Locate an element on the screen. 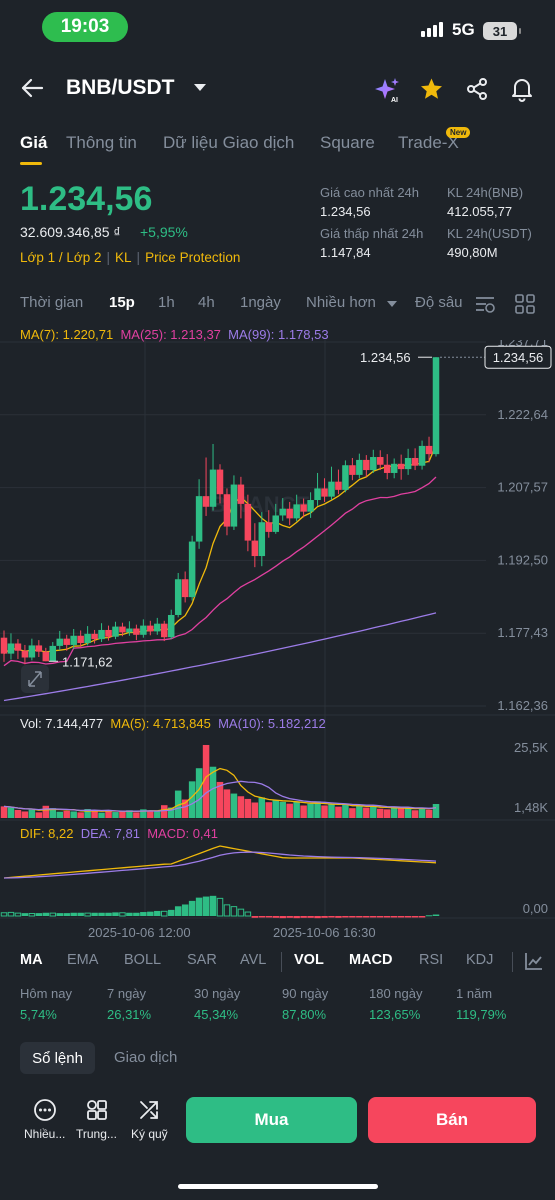 This screenshot has height=1200, width=555. sell-button: Bán is located at coordinates (452, 1120).